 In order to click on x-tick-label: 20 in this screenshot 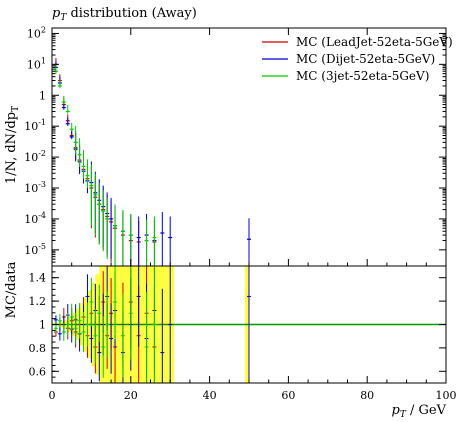, I will do `click(131, 395)`.